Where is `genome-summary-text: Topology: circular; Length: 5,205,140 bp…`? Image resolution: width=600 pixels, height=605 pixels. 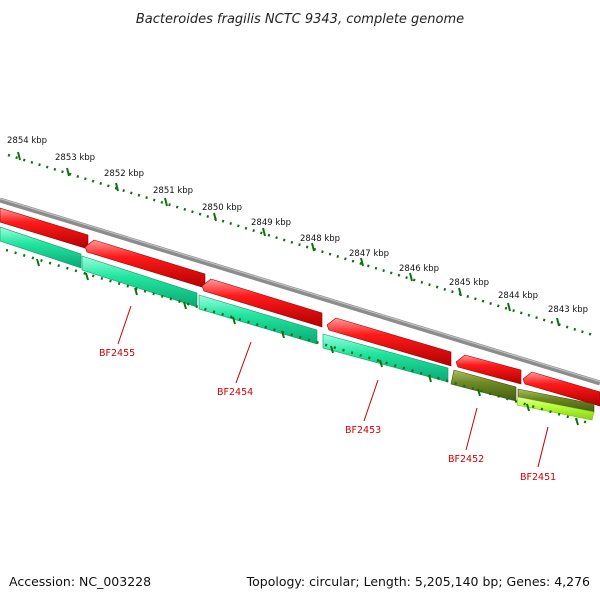
genome-summary-text: Topology: circular; Length: 5,205,140 bp… is located at coordinates (418, 581).